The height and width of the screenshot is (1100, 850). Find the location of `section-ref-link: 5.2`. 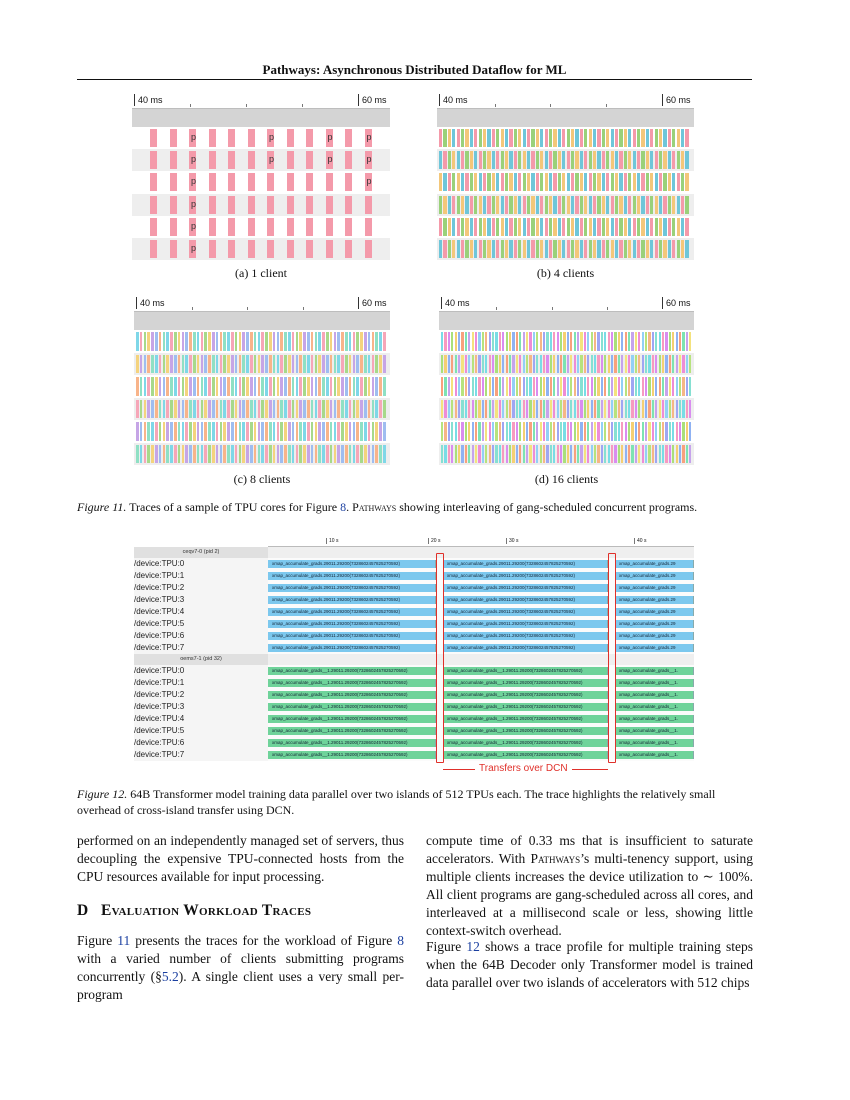

section-ref-link: 5.2 is located at coordinates (170, 976).